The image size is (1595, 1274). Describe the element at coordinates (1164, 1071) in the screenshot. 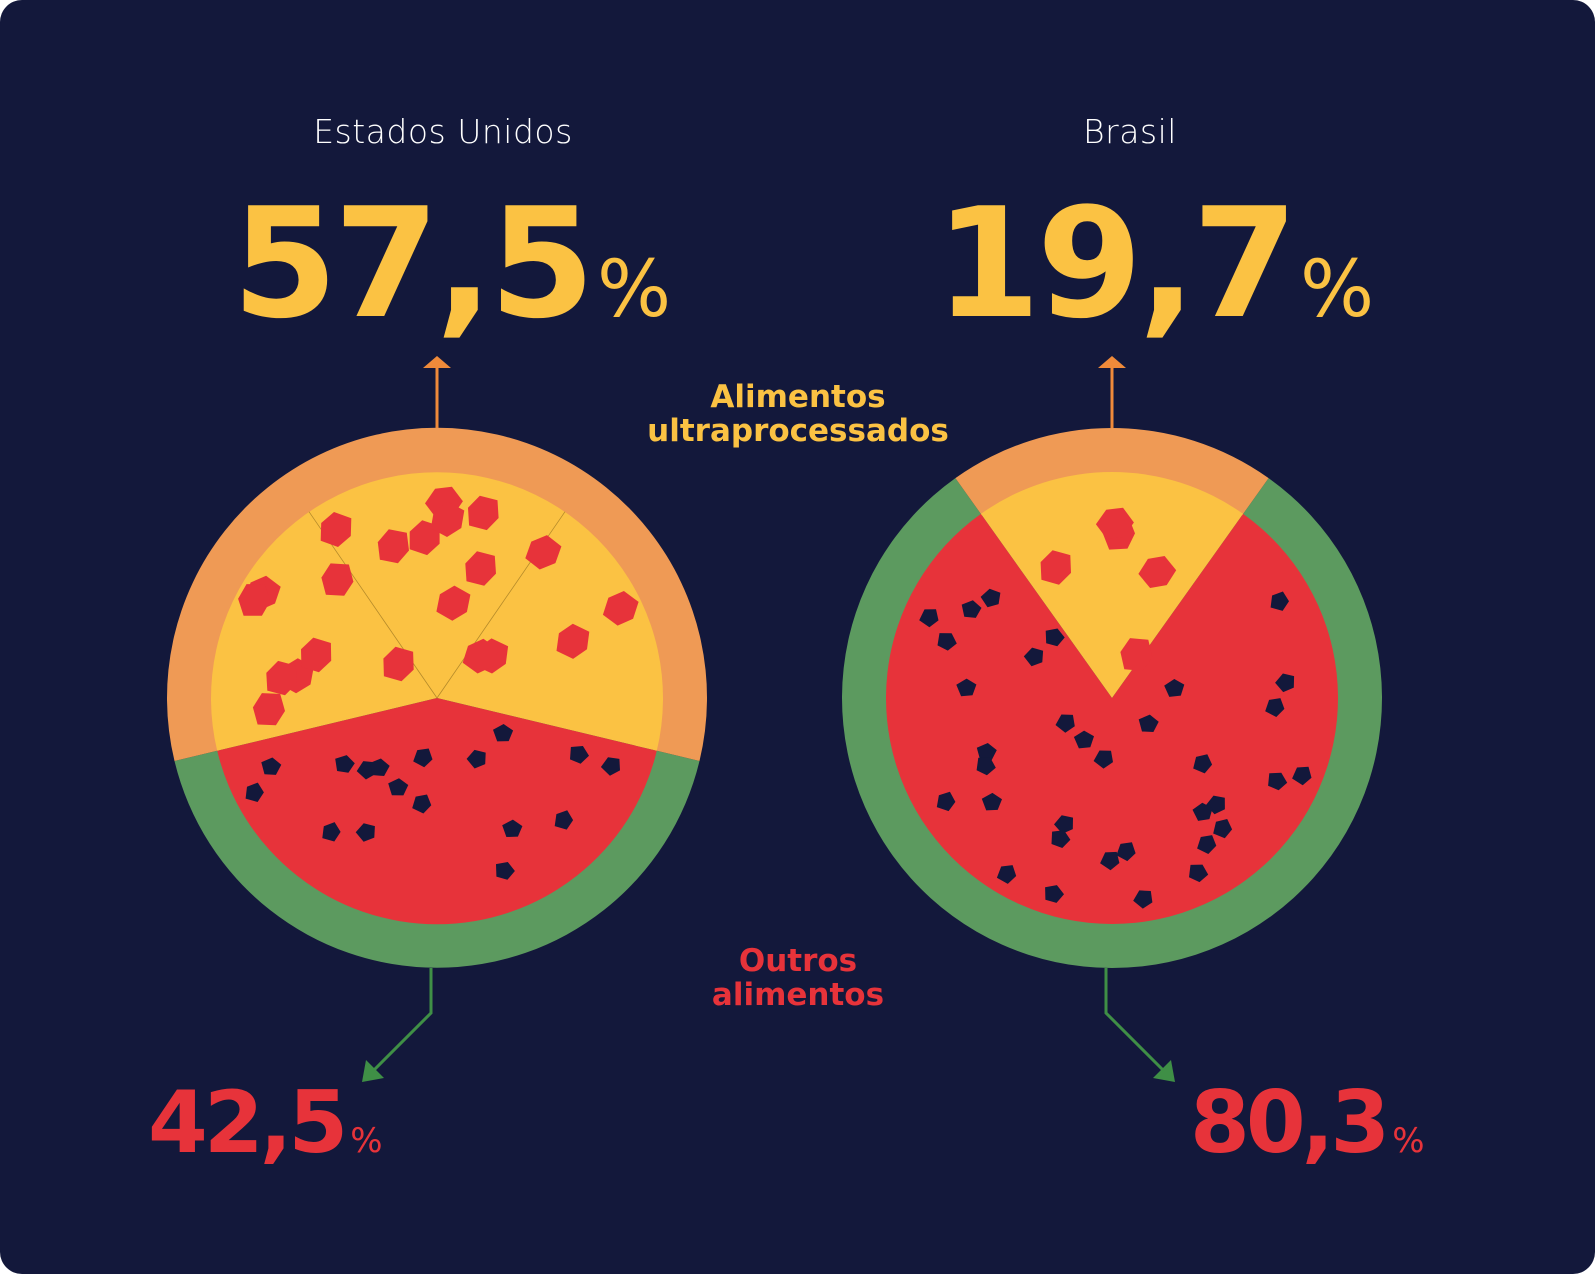

I see `arrow-down-head-brazil` at that location.